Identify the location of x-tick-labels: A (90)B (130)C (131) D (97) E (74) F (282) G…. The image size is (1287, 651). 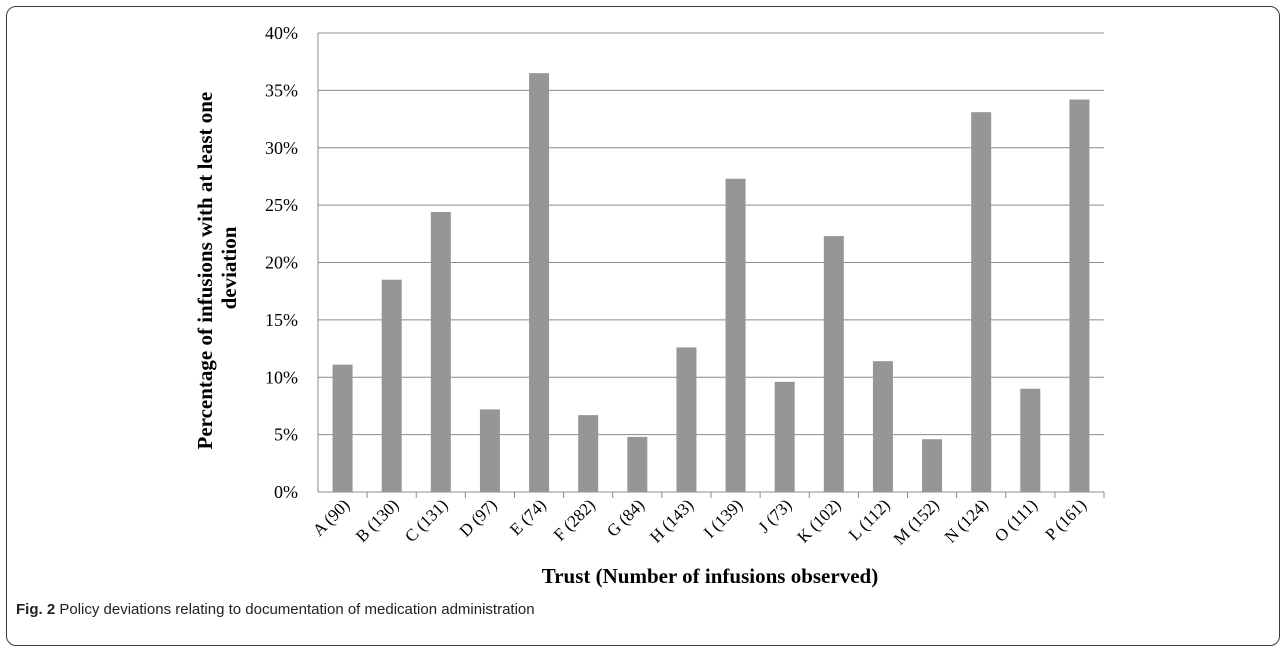
(699, 521).